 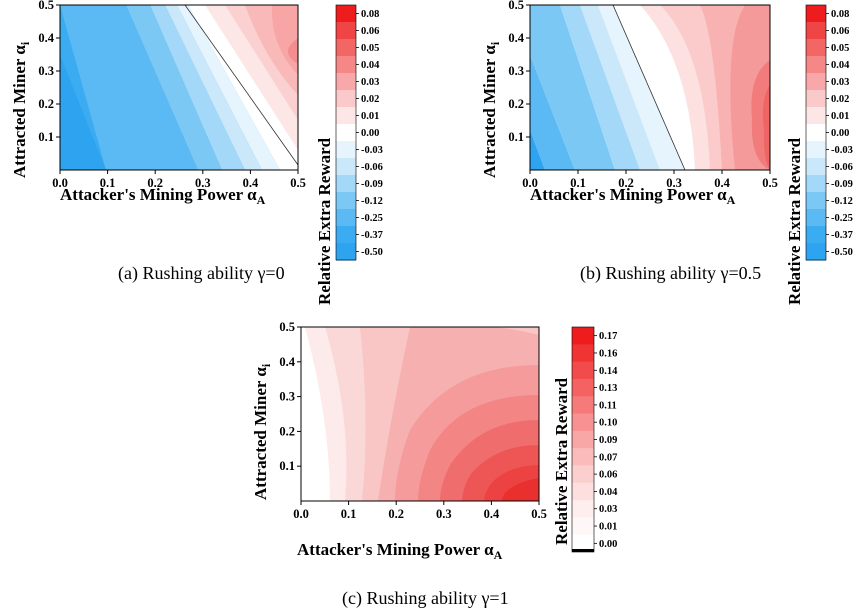 What do you see at coordinates (324, 221) in the screenshot?
I see `colorbar-title-a: Relative Extra Reward` at bounding box center [324, 221].